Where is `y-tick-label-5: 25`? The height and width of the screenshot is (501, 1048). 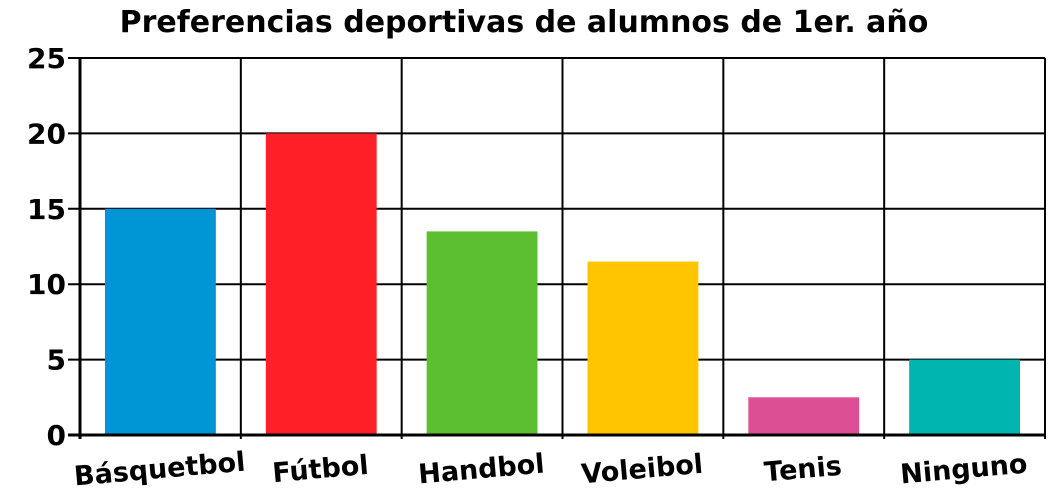 y-tick-label-5: 25 is located at coordinates (46, 58).